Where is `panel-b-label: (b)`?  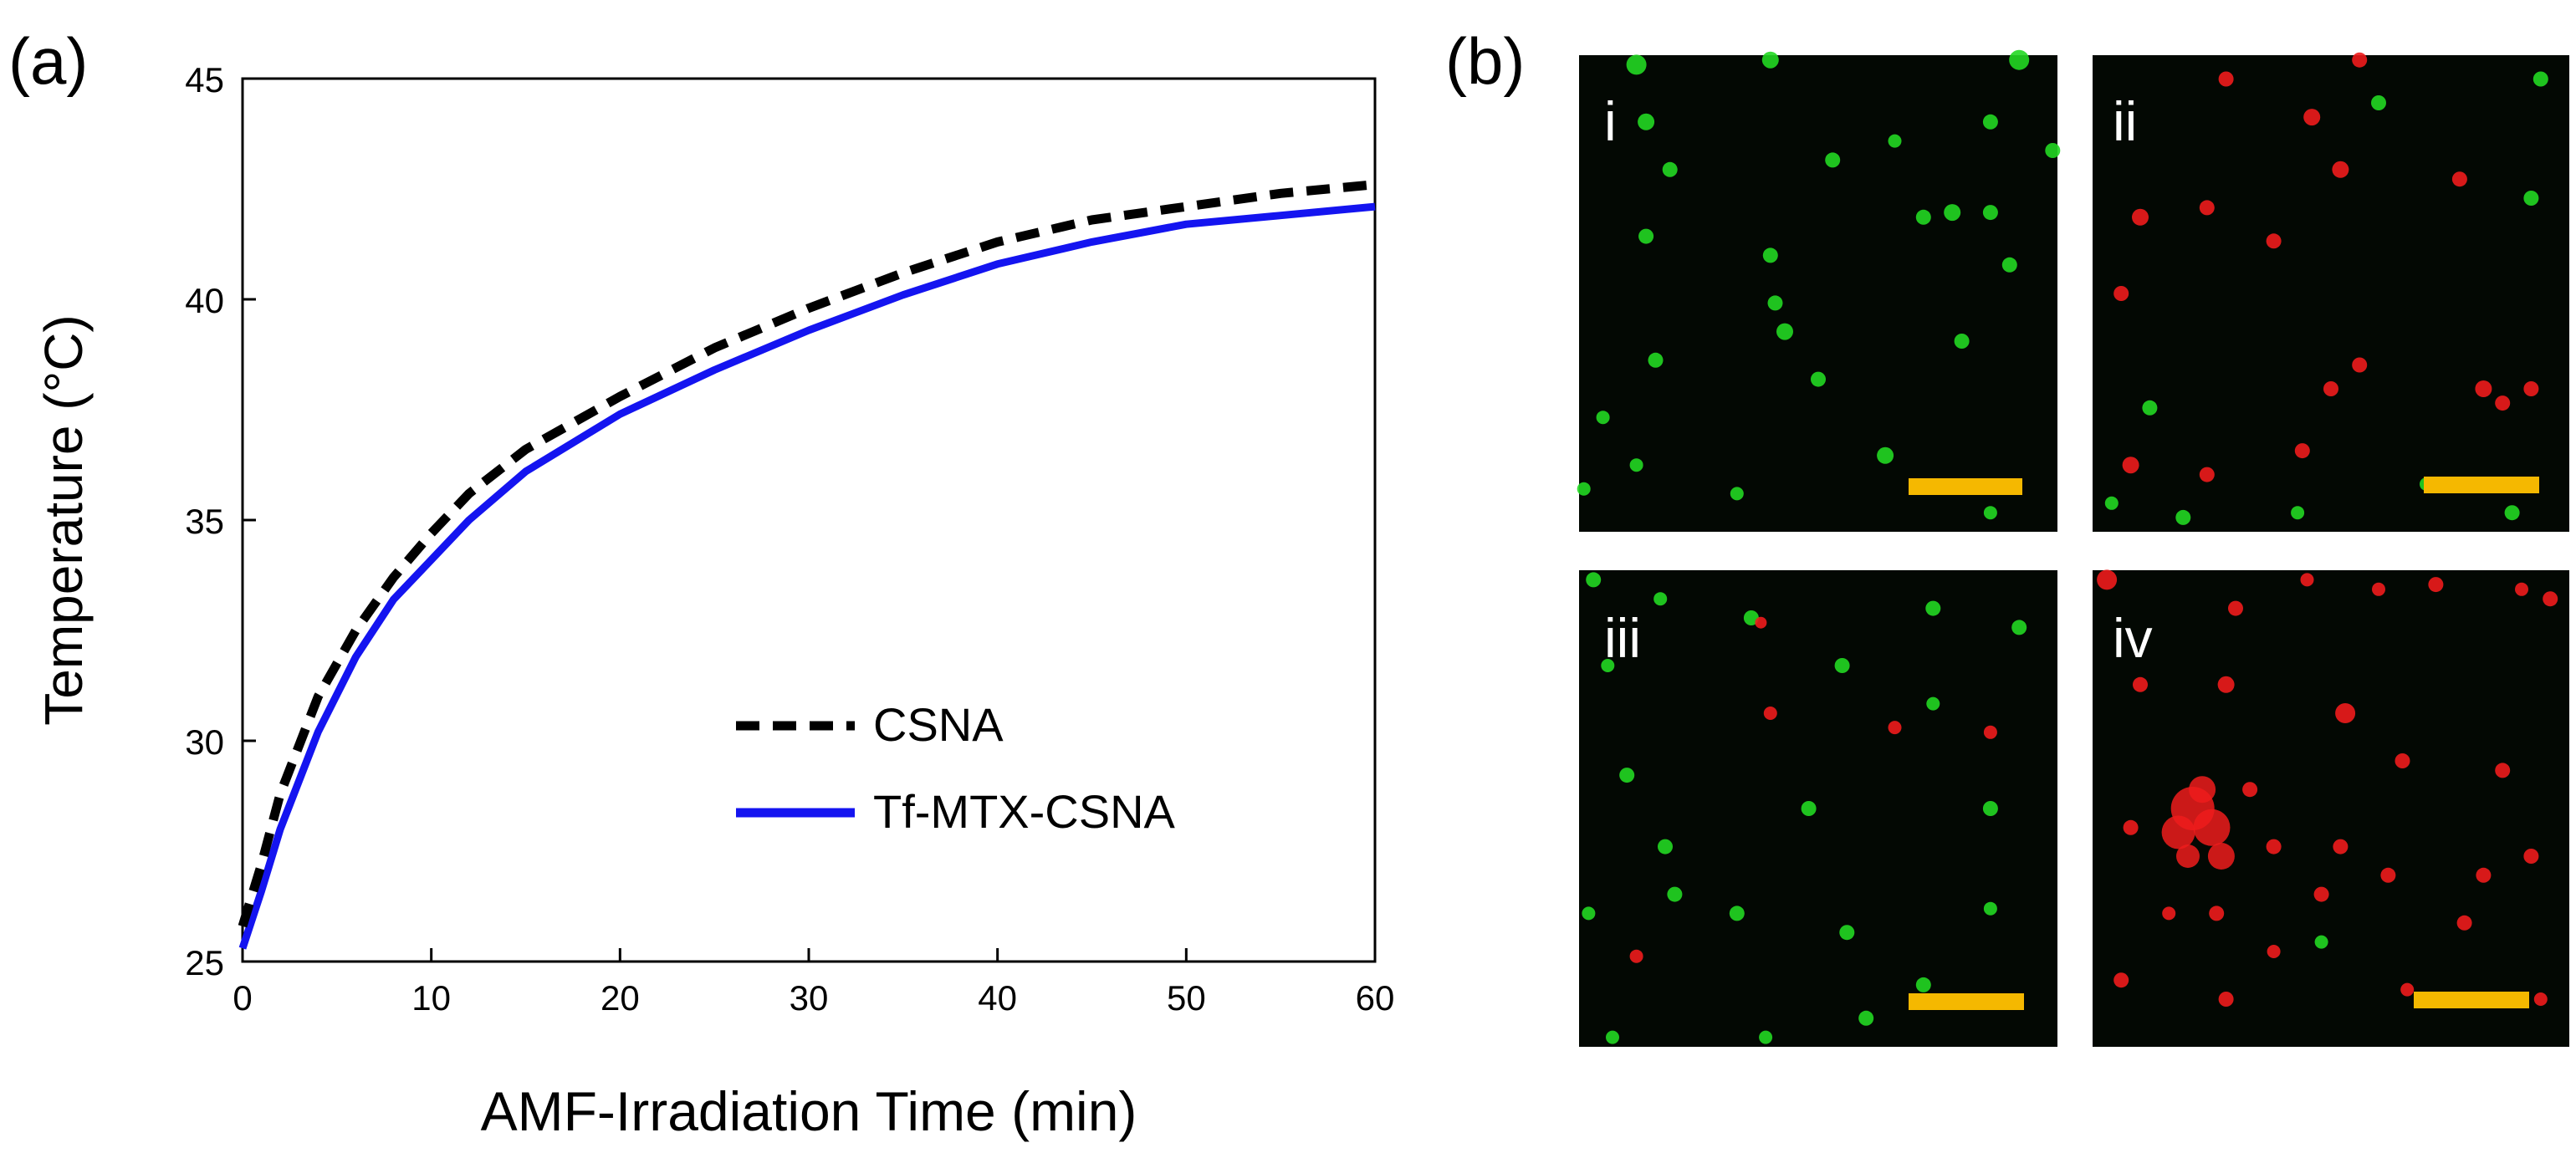 panel-b-label: (b) is located at coordinates (1485, 61).